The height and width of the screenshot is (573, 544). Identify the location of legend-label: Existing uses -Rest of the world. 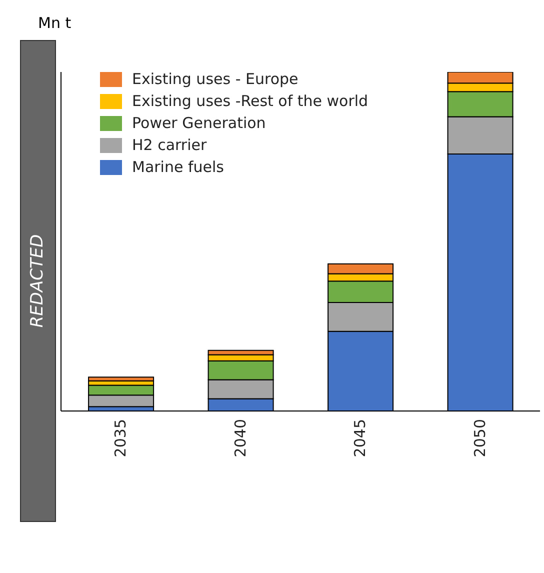
(250, 101).